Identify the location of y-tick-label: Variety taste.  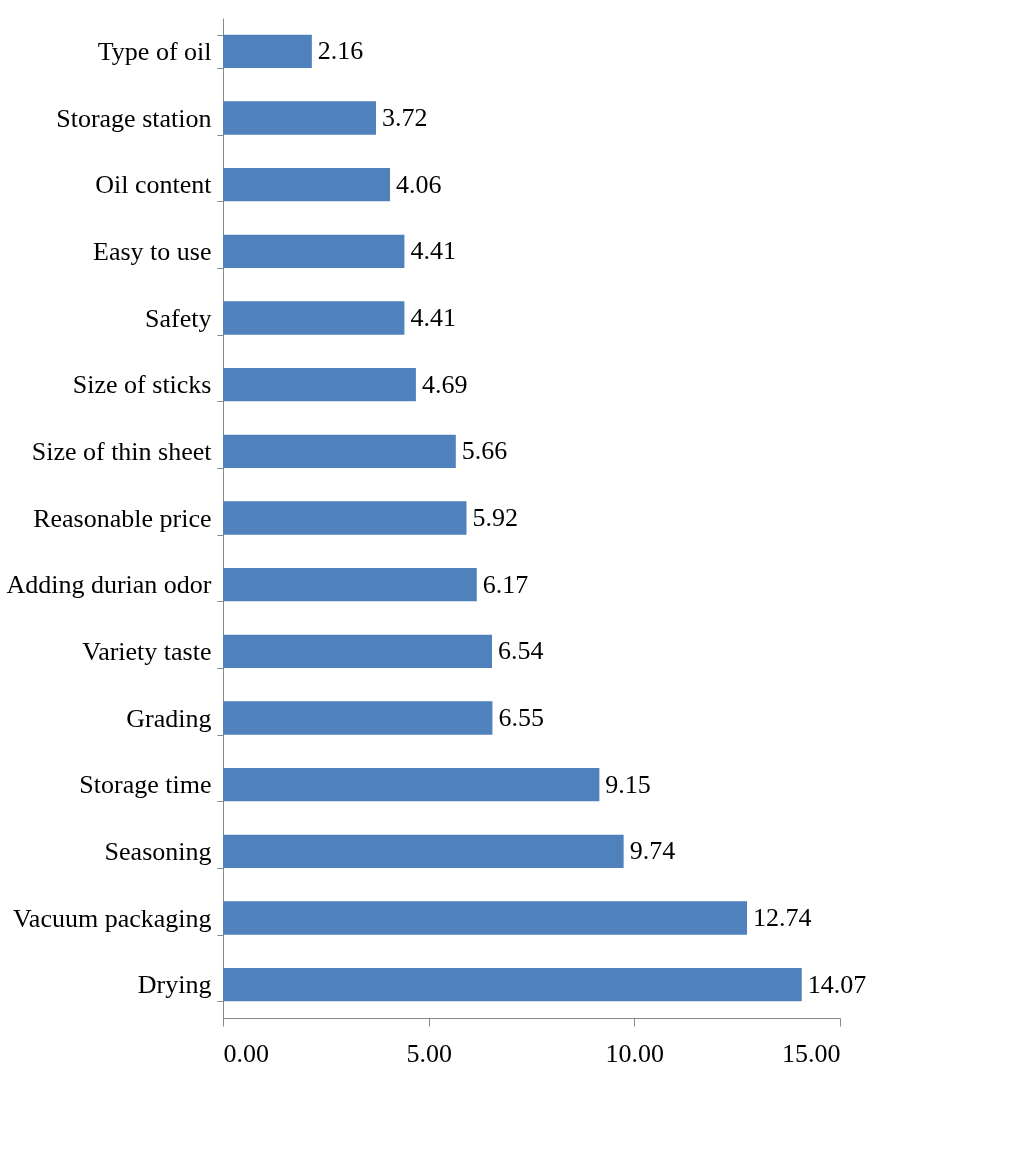
(147, 651).